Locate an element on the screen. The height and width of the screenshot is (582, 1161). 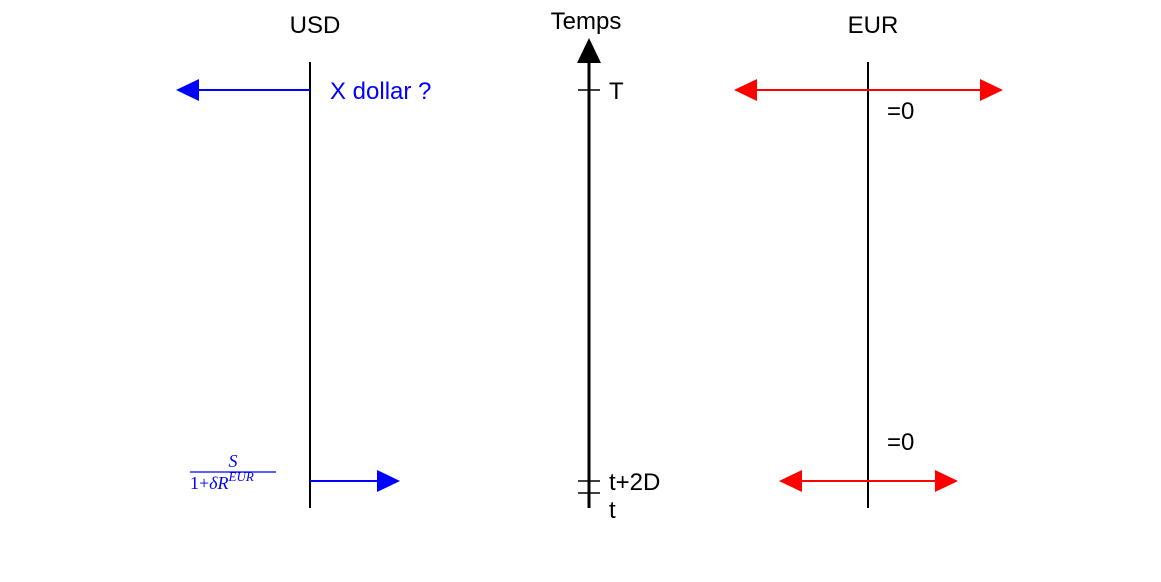
formula-denominator: 1+δREUR is located at coordinates (222, 481).